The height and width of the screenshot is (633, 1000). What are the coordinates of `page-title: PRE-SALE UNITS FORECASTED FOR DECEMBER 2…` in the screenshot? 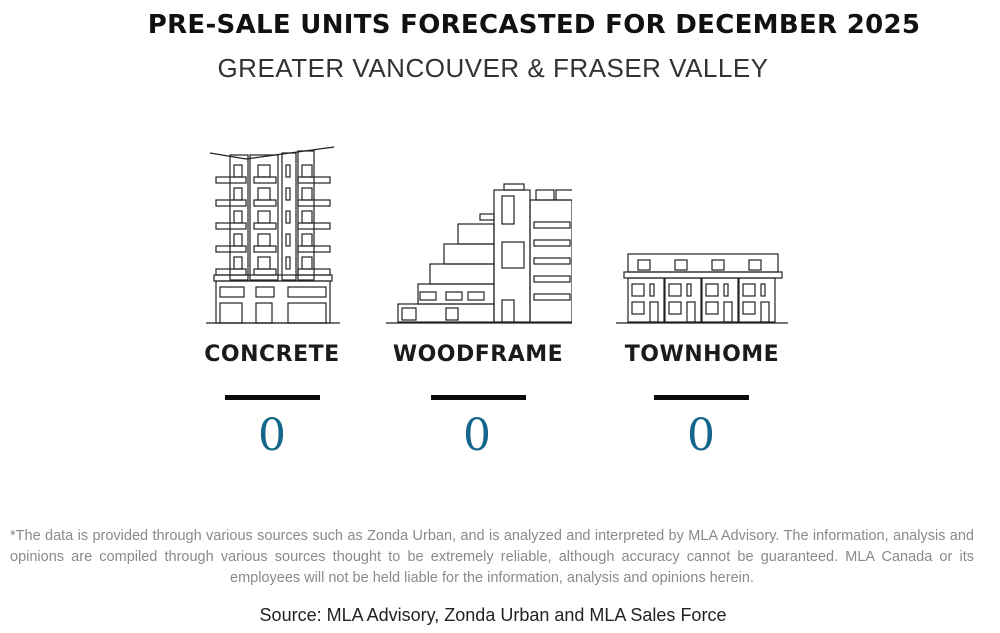 It's located at (534, 25).